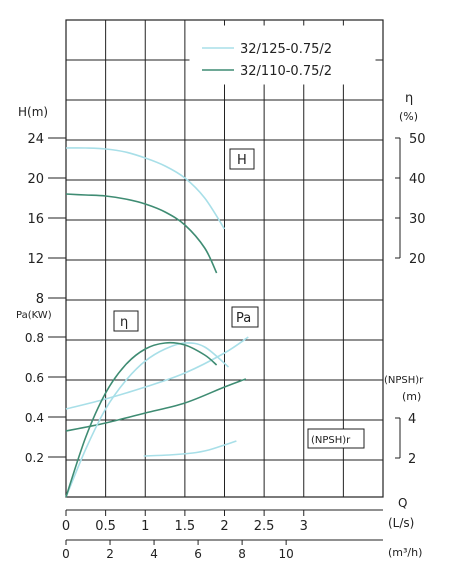 The height and width of the screenshot is (580, 458). Describe the element at coordinates (66, 526) in the screenshot. I see `flow-ls-tick-label: 0` at that location.